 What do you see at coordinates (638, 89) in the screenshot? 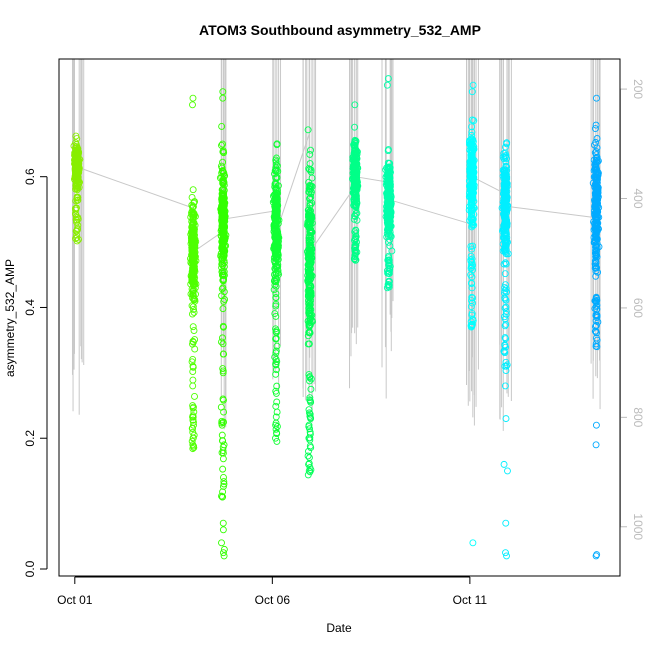
I see `y2-tick-label: 200` at bounding box center [638, 89].